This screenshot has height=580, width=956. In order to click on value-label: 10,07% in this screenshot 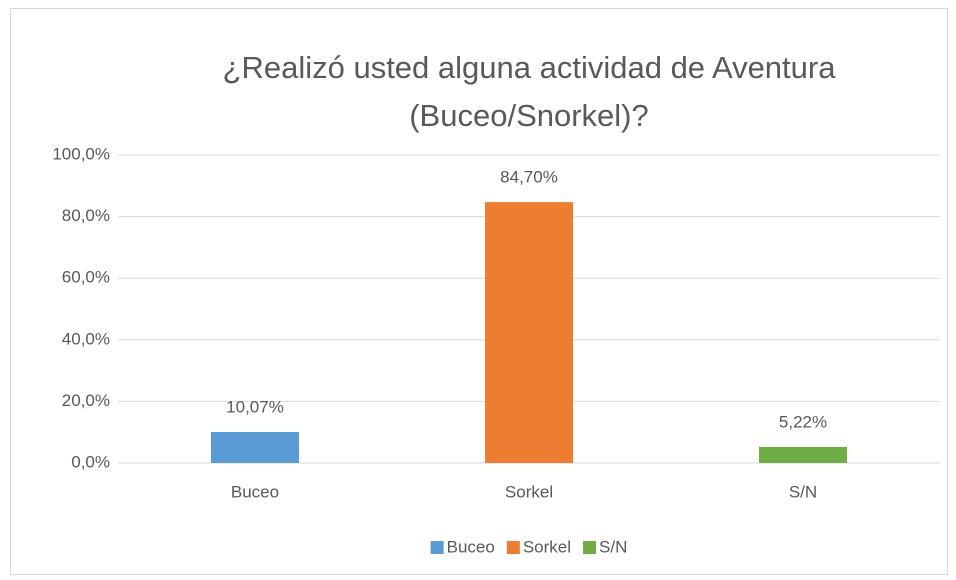, I will do `click(255, 406)`.